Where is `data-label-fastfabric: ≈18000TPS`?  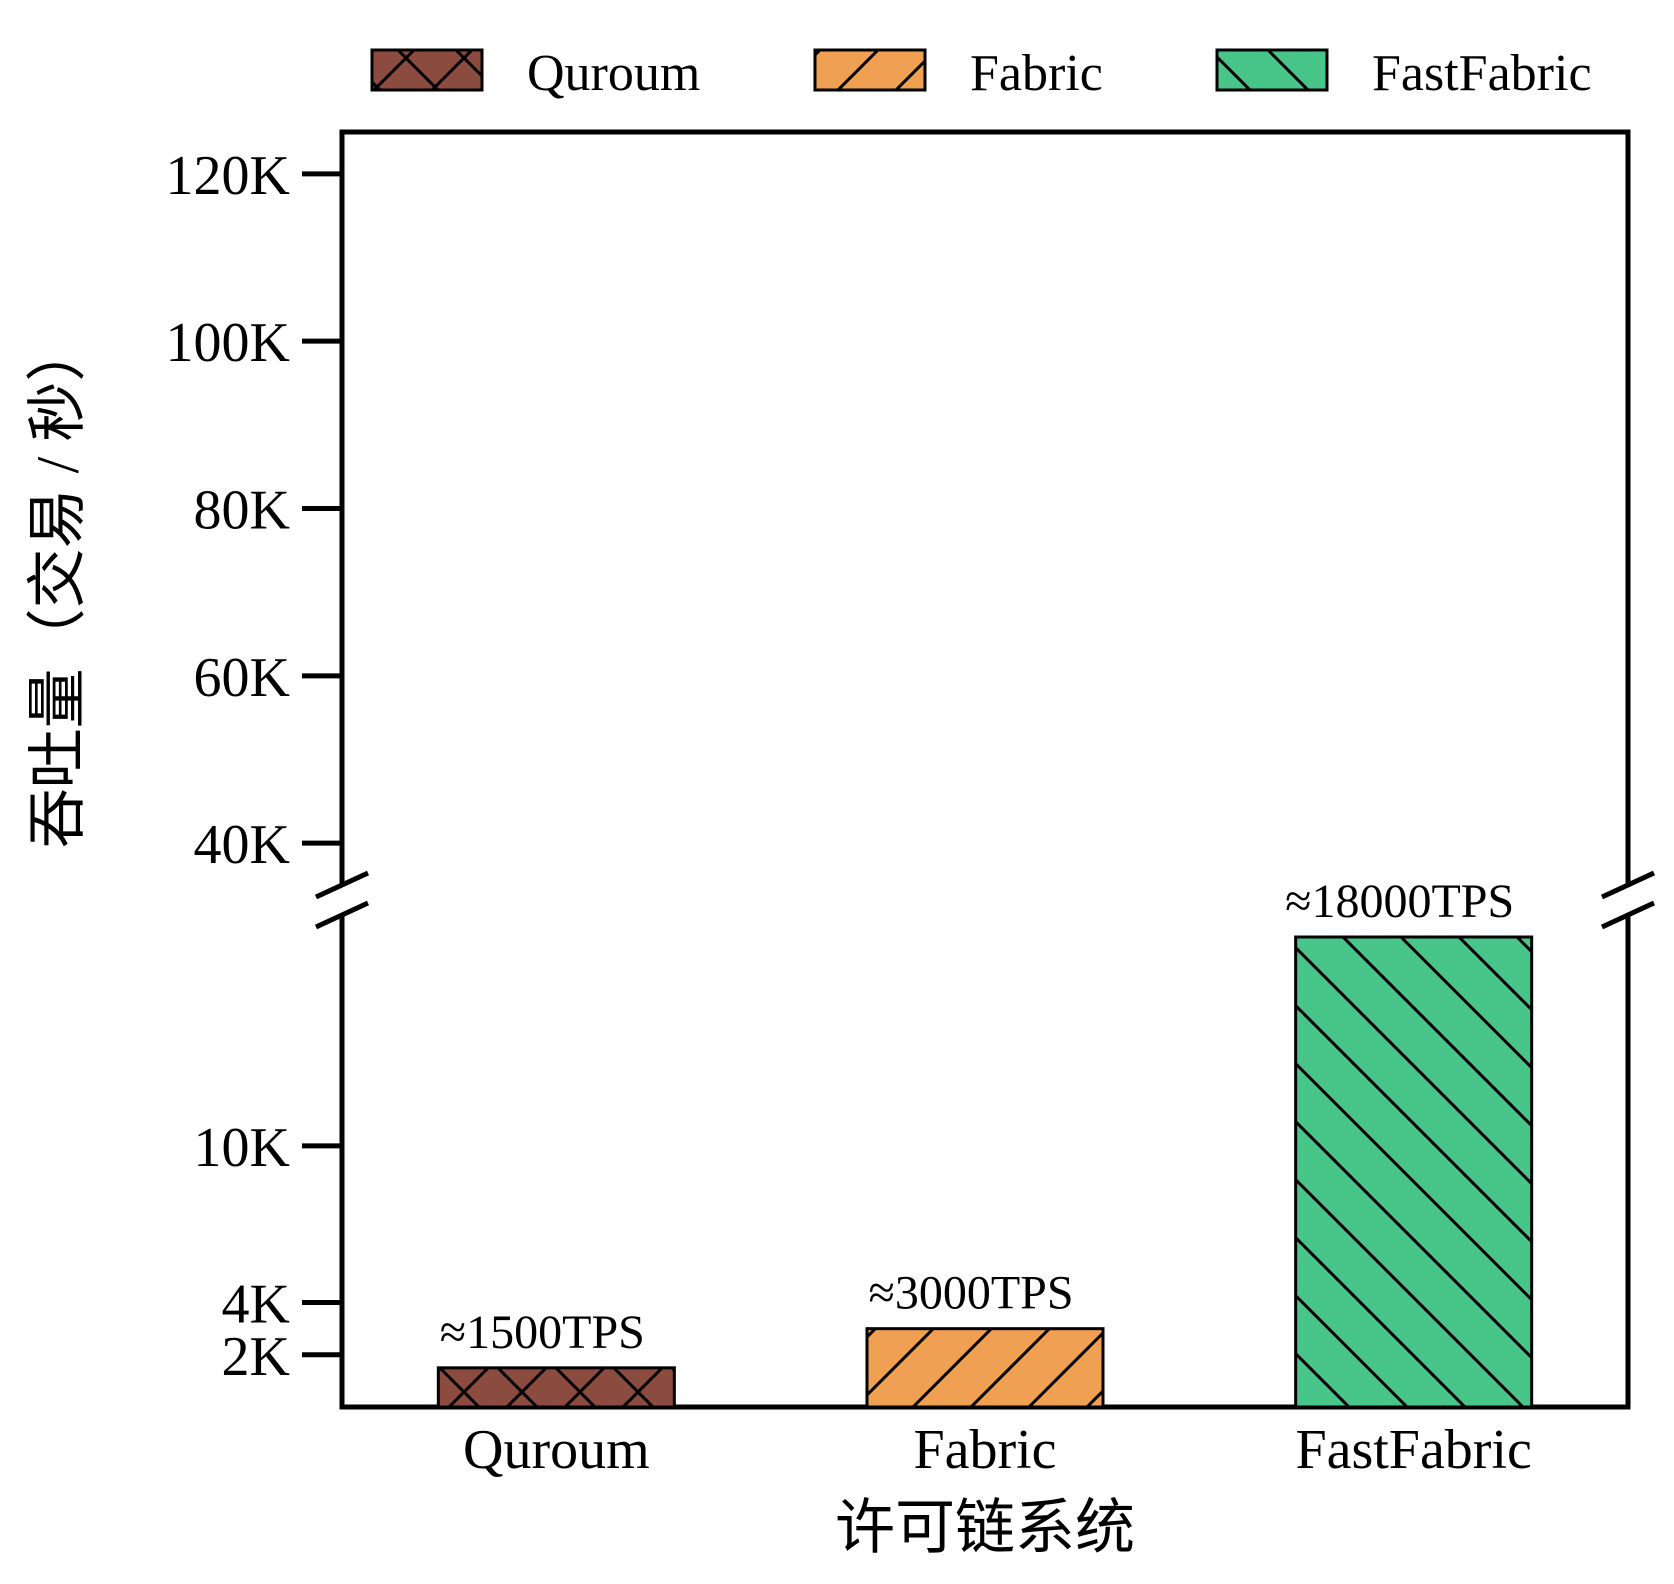 data-label-fastfabric: ≈18000TPS is located at coordinates (1399, 901).